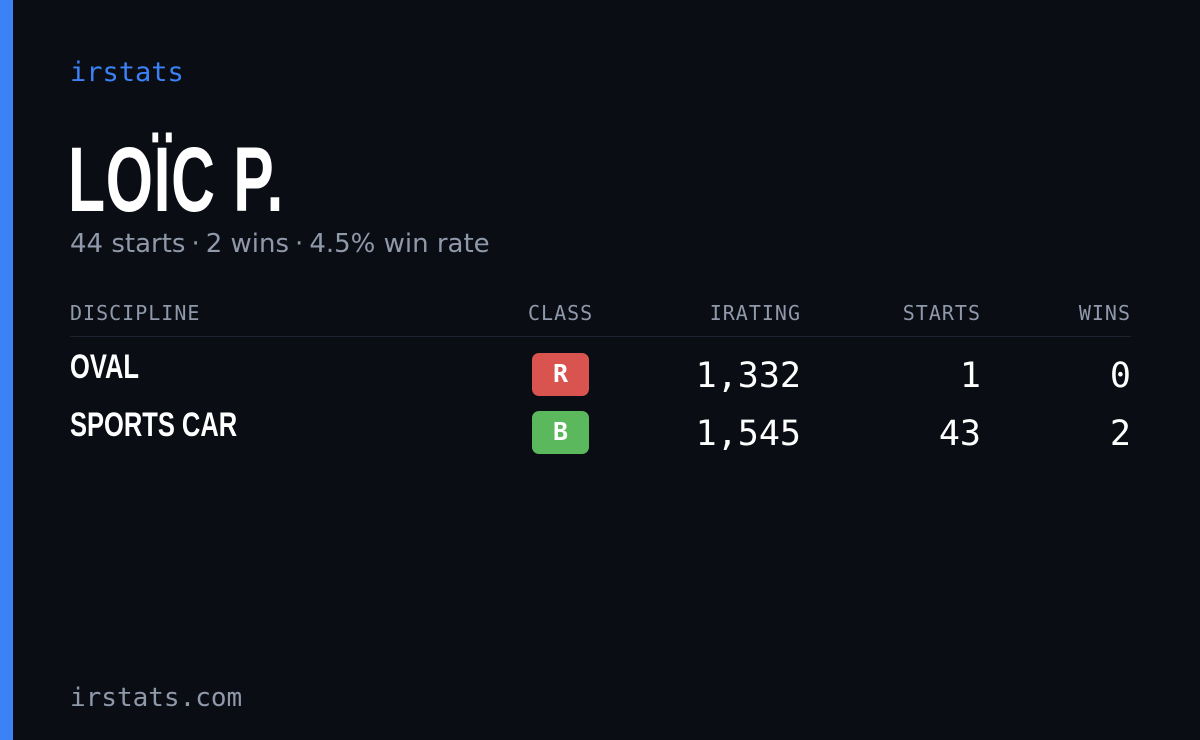 The width and height of the screenshot is (1200, 740). Describe the element at coordinates (247, 244) in the screenshot. I see `summary-wins: 2 wins` at that location.